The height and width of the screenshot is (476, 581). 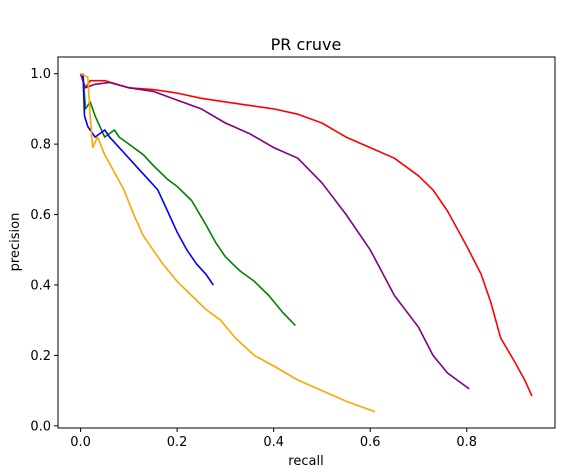 I want to click on x-axis: 0.0 0.2 0.4 0.6 0.8, so click(x=273, y=439).